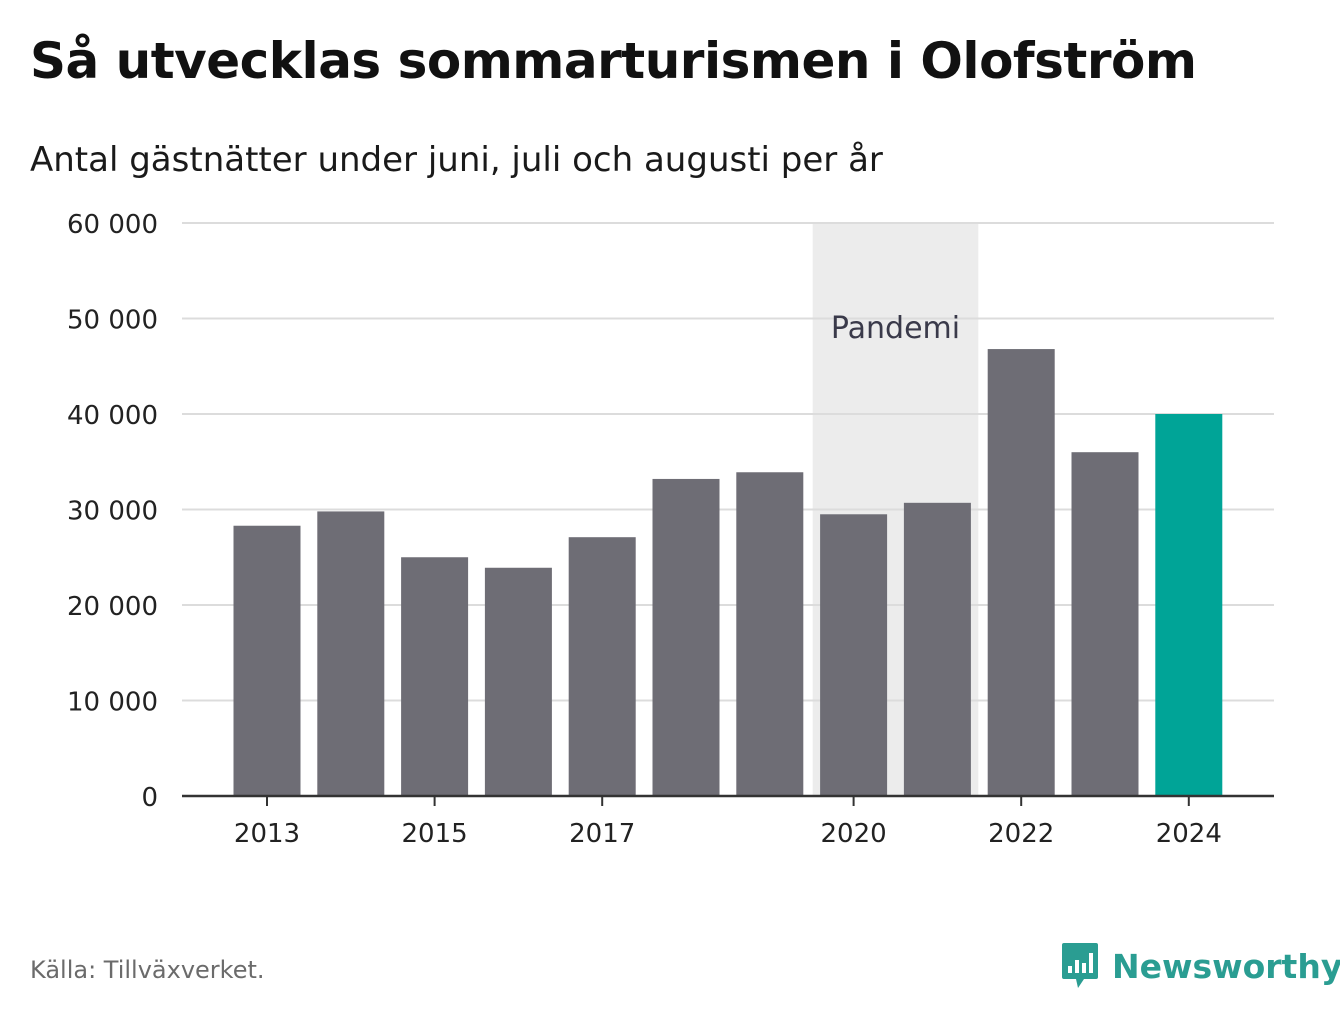  I want to click on x-tick-label: 2022, so click(1021, 834).